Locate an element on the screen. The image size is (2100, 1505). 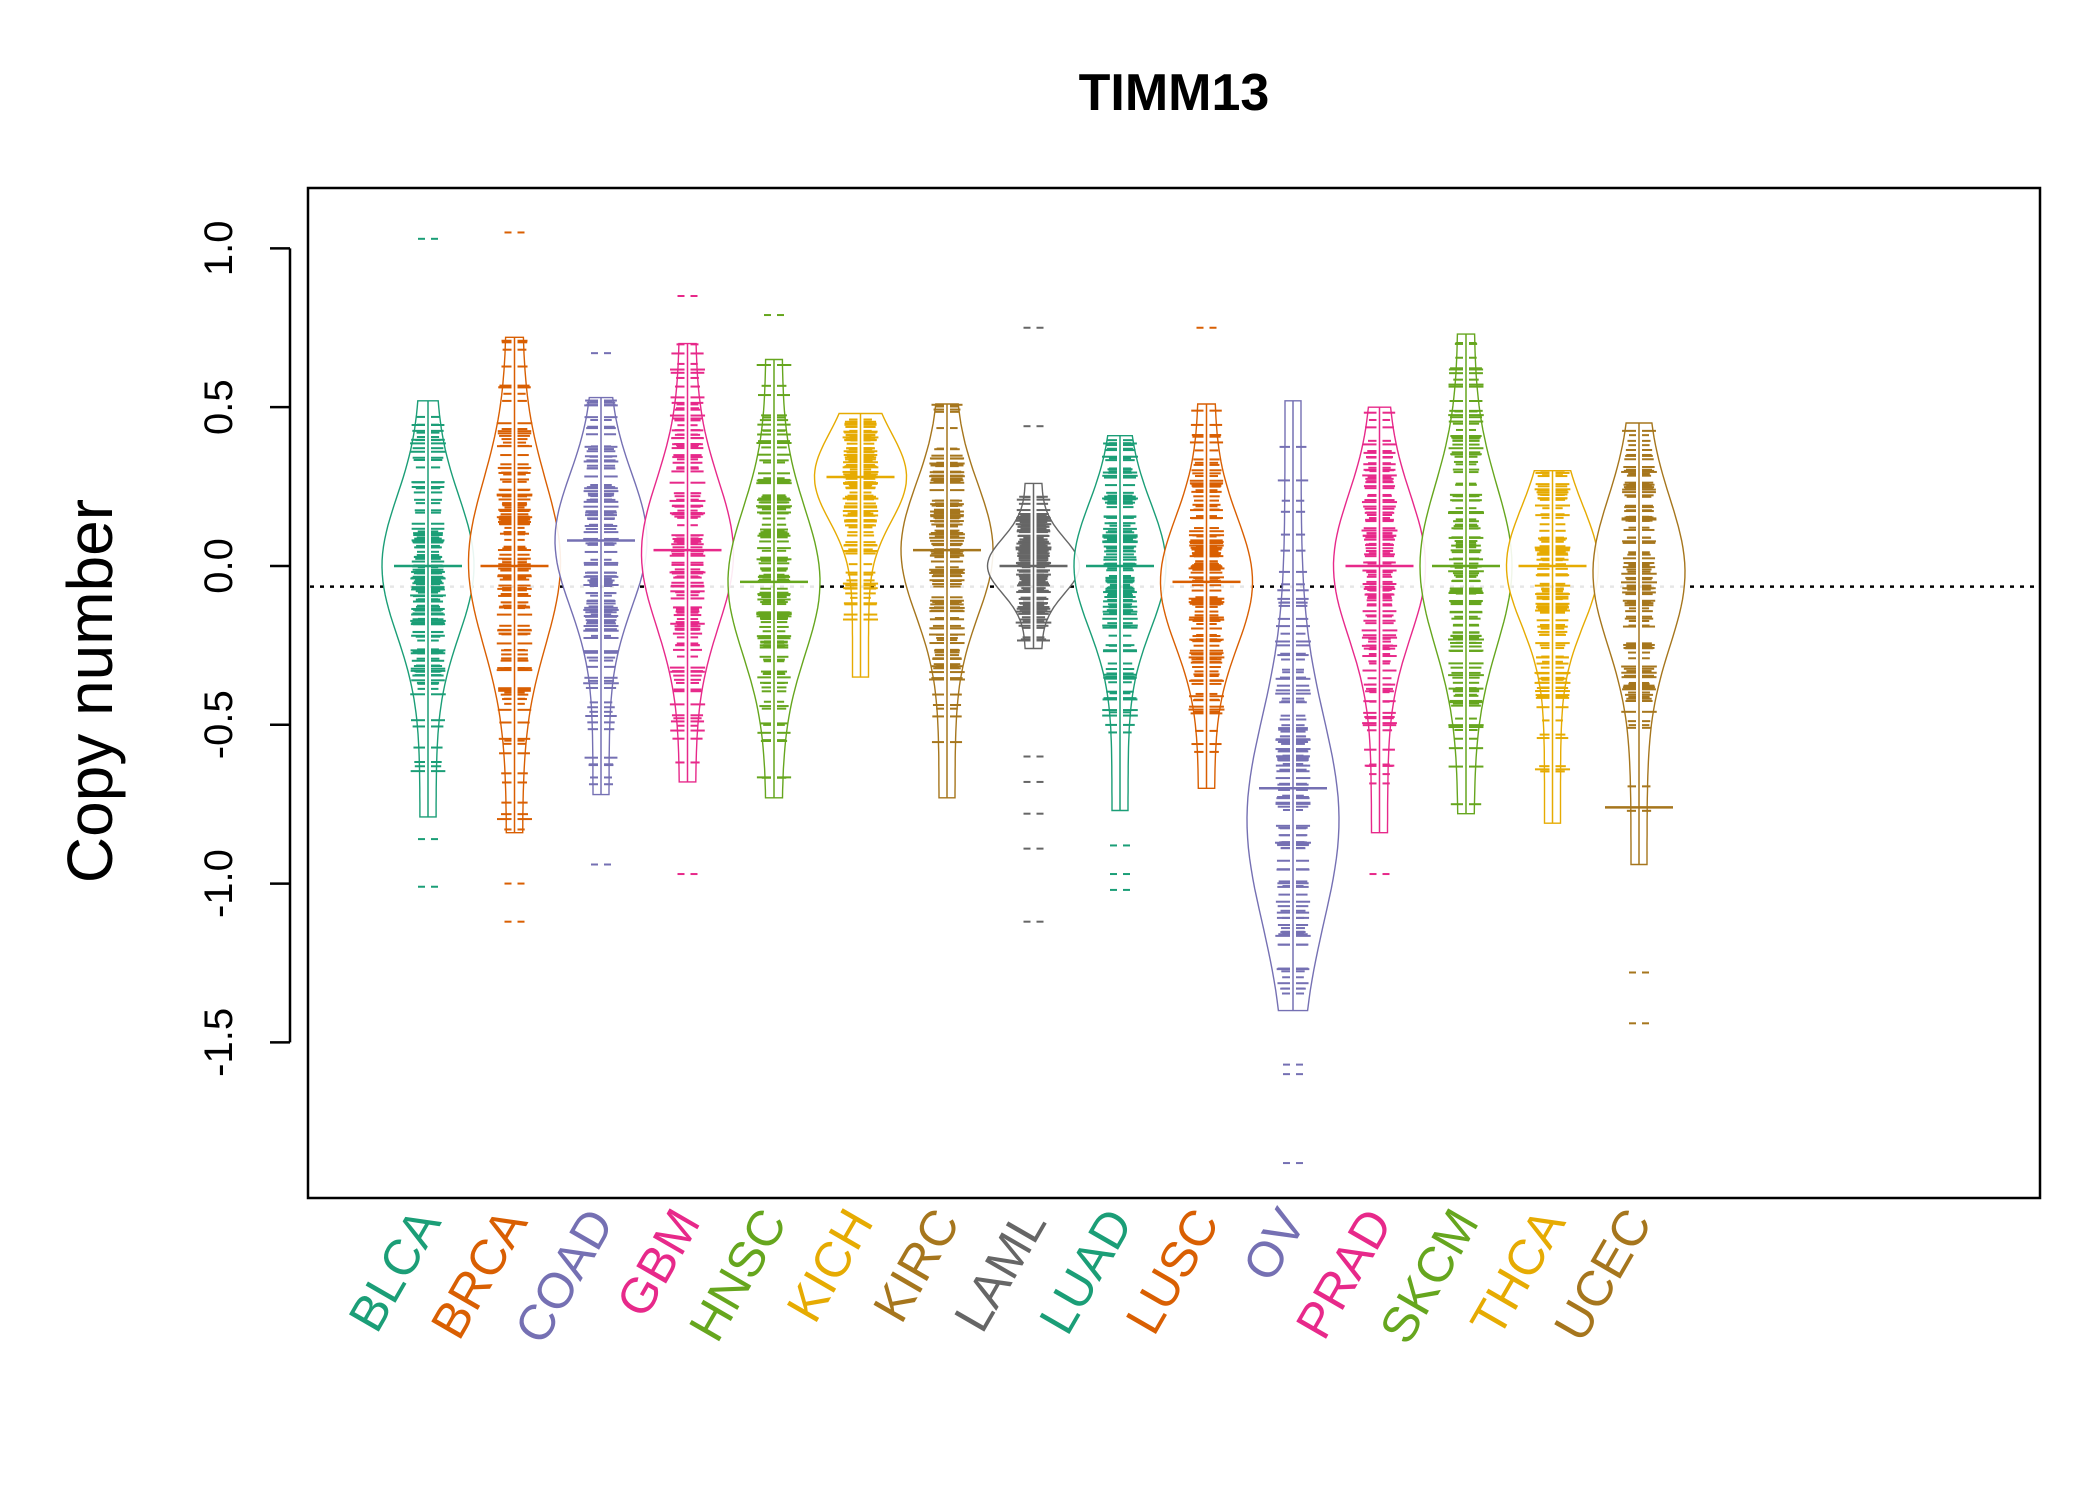
bean-gbm is located at coordinates (687, 585).